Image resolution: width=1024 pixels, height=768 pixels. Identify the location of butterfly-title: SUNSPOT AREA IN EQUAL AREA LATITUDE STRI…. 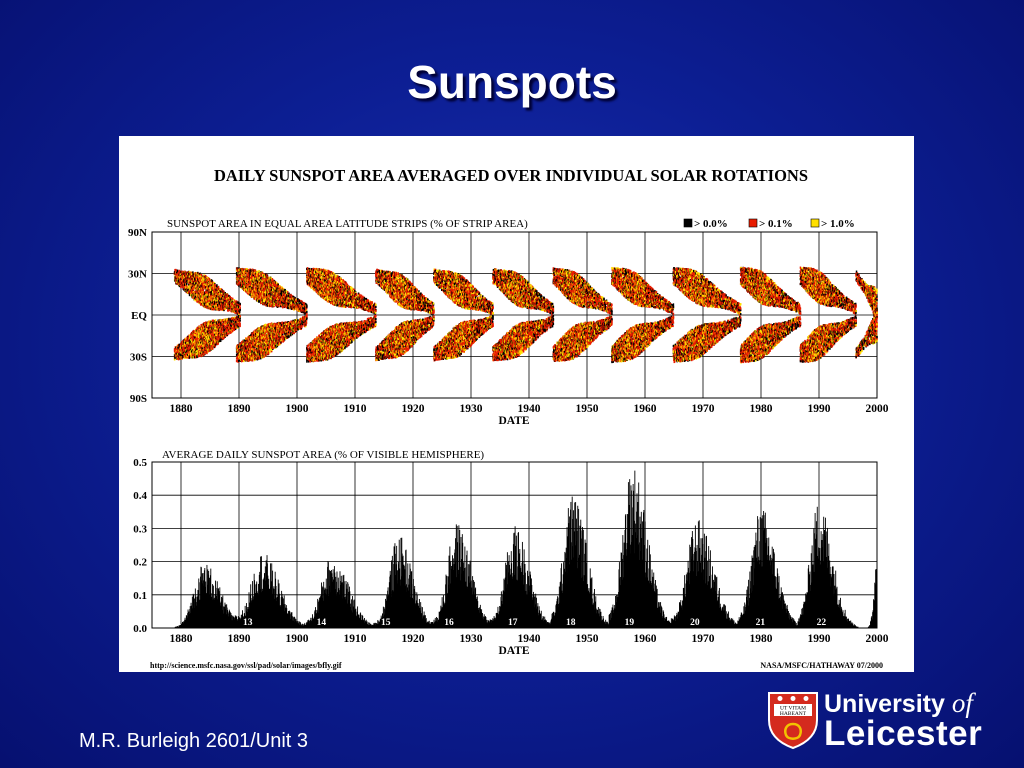
(347, 224).